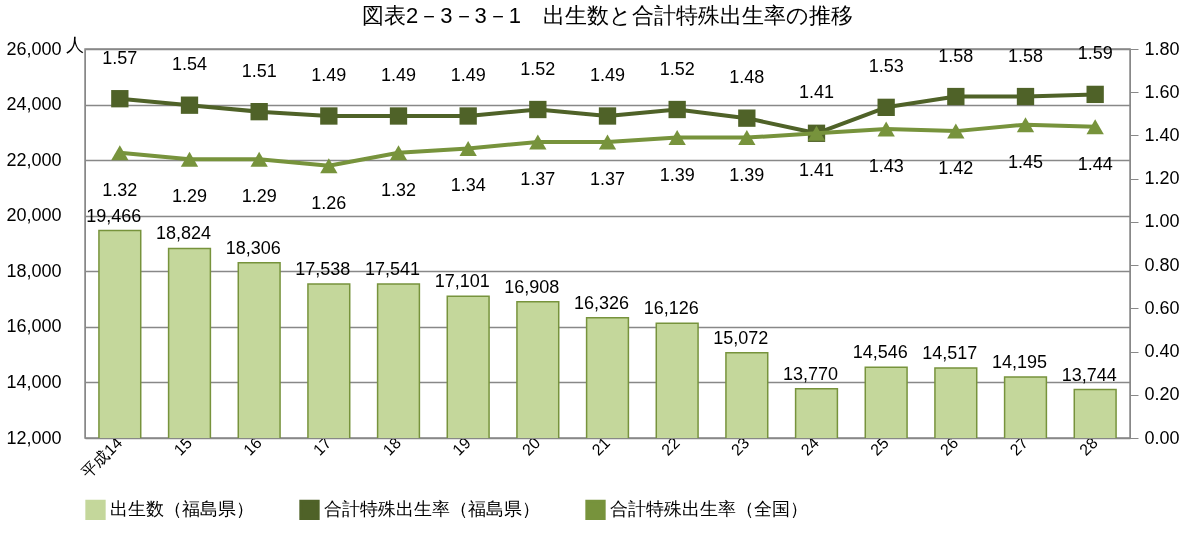 The height and width of the screenshot is (537, 1189). What do you see at coordinates (114, 215) in the screenshot?
I see `data-label: 19,466` at bounding box center [114, 215].